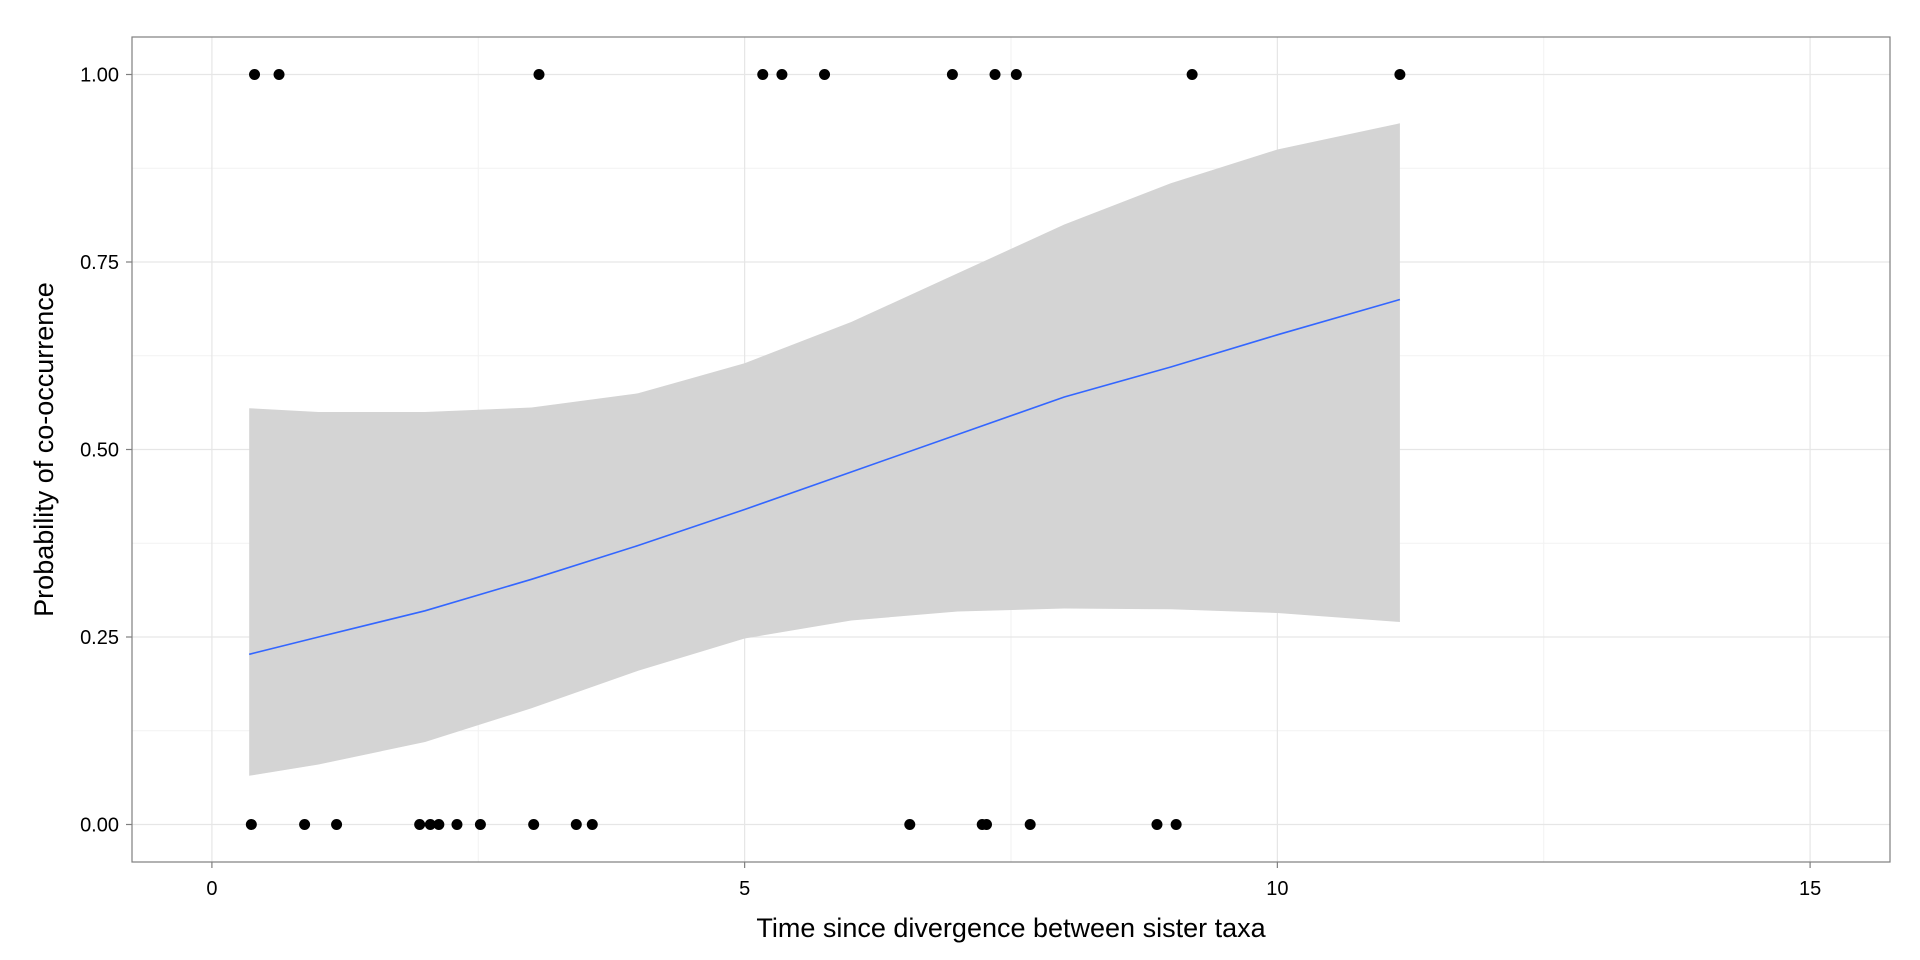  What do you see at coordinates (1013, 881) in the screenshot?
I see `x-axis-ticks: 0 5 10 15` at bounding box center [1013, 881].